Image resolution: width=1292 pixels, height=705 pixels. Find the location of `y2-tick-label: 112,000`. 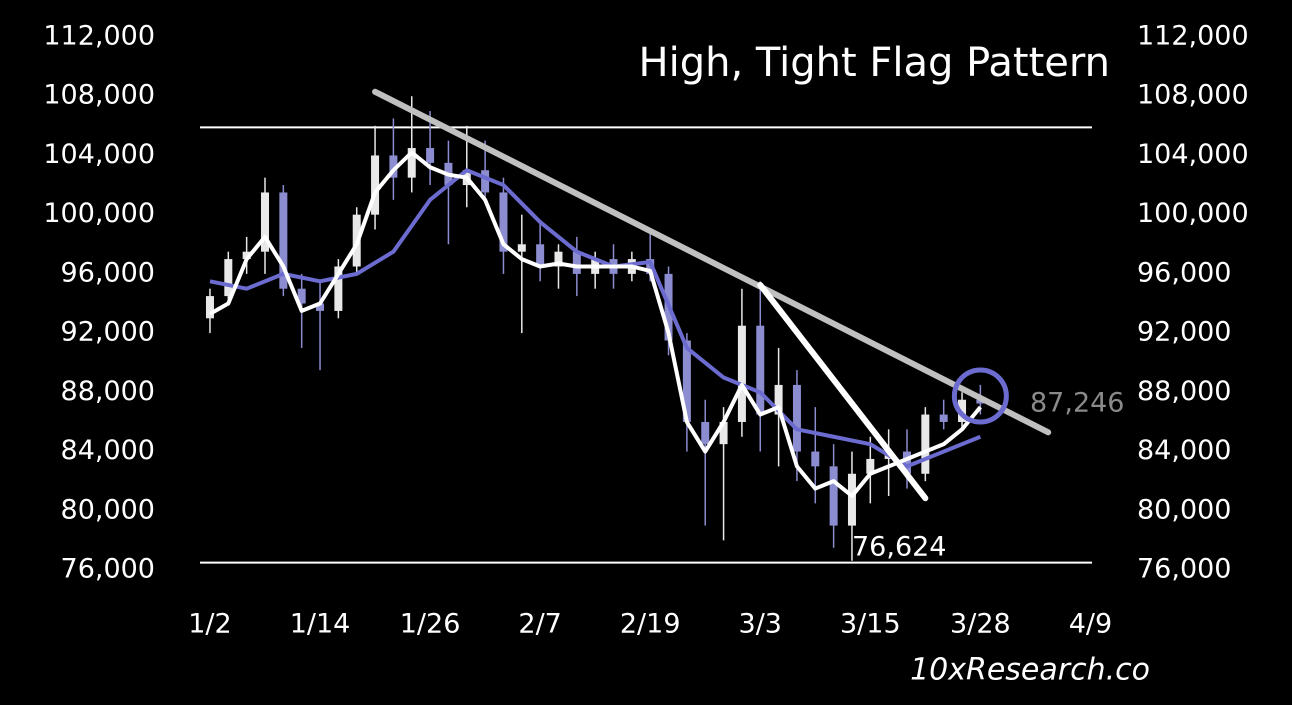

y2-tick-label: 112,000 is located at coordinates (1193, 36).